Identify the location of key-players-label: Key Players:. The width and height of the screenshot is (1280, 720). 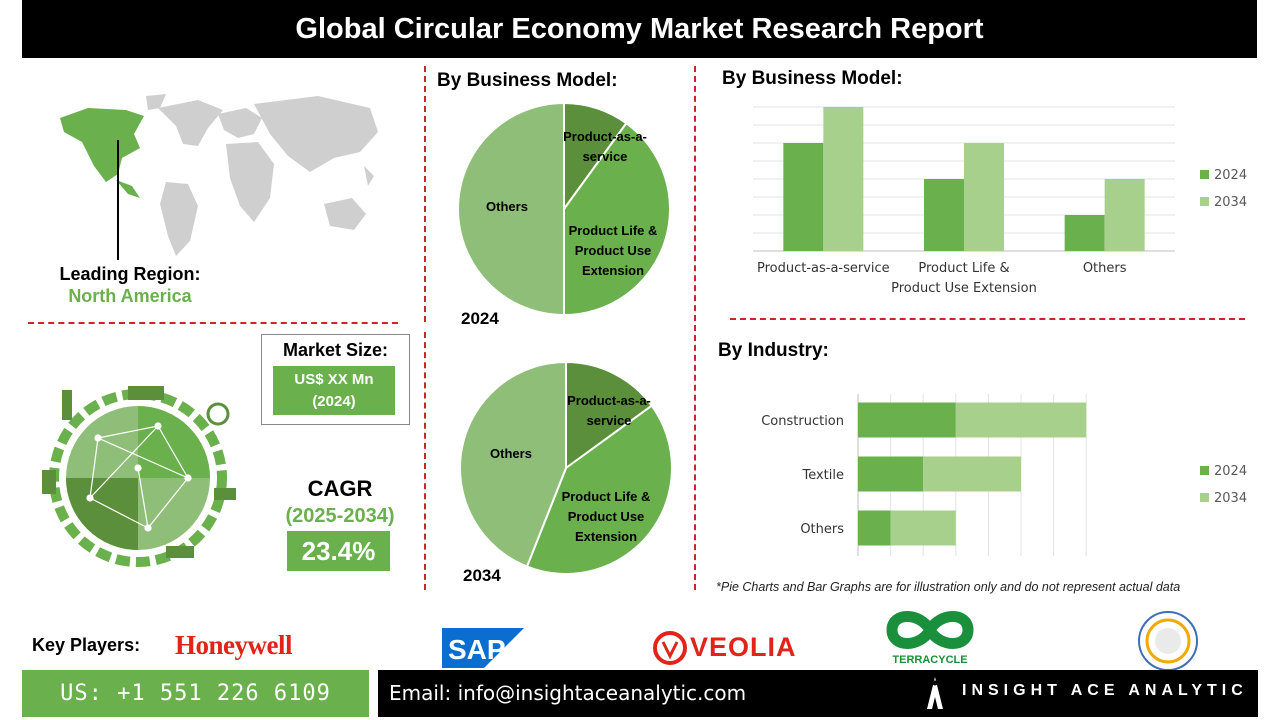
(86, 645).